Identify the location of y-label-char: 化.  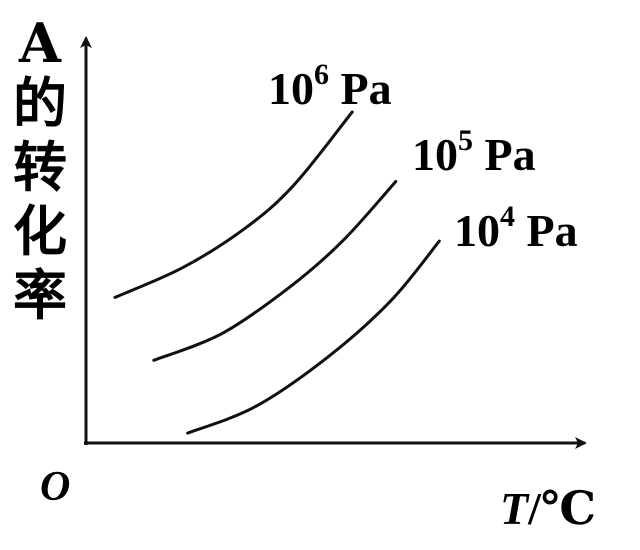
(40, 231).